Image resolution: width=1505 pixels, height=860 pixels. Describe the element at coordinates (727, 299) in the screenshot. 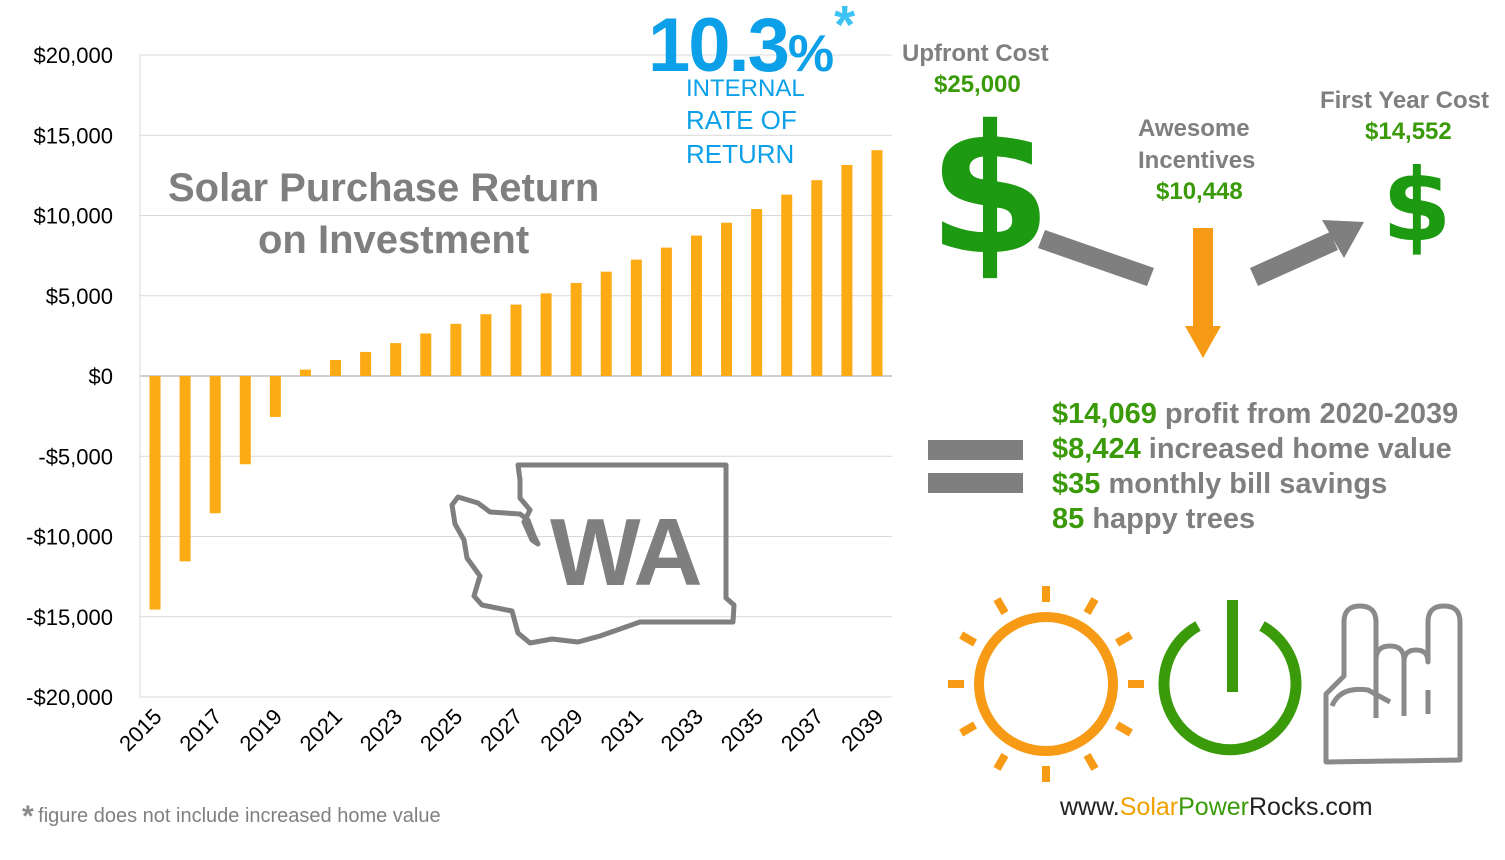

I see `bar-2034` at that location.